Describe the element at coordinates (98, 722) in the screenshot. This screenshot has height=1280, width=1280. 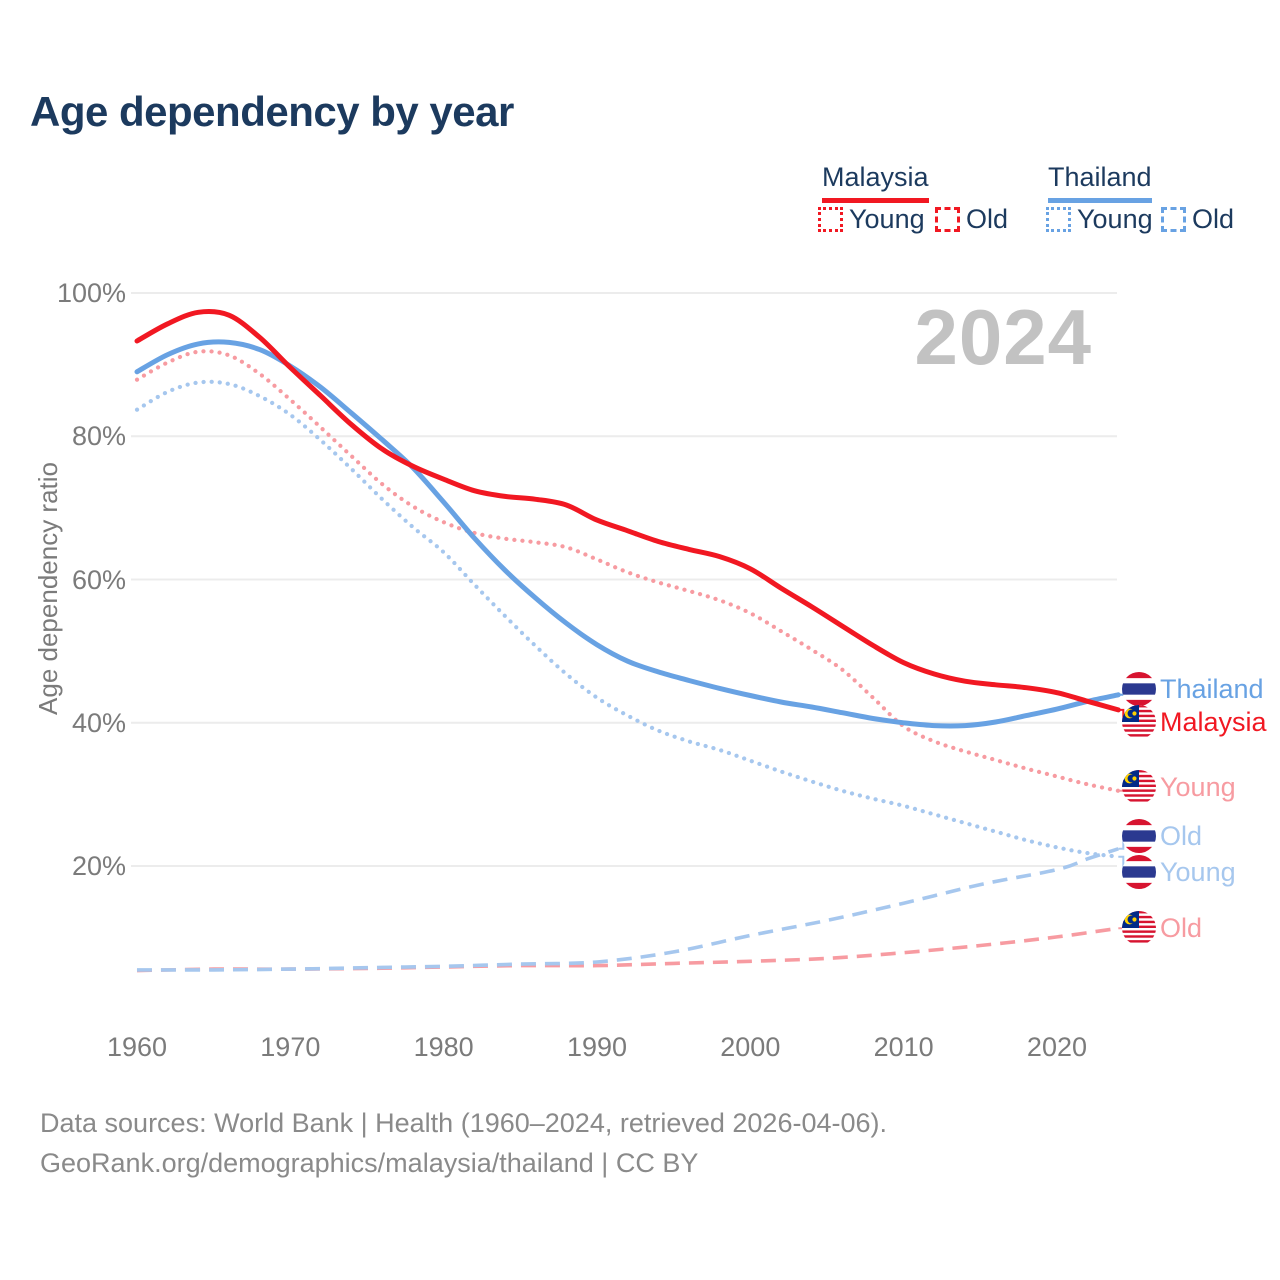
I see `y-tick-label: 40%` at that location.